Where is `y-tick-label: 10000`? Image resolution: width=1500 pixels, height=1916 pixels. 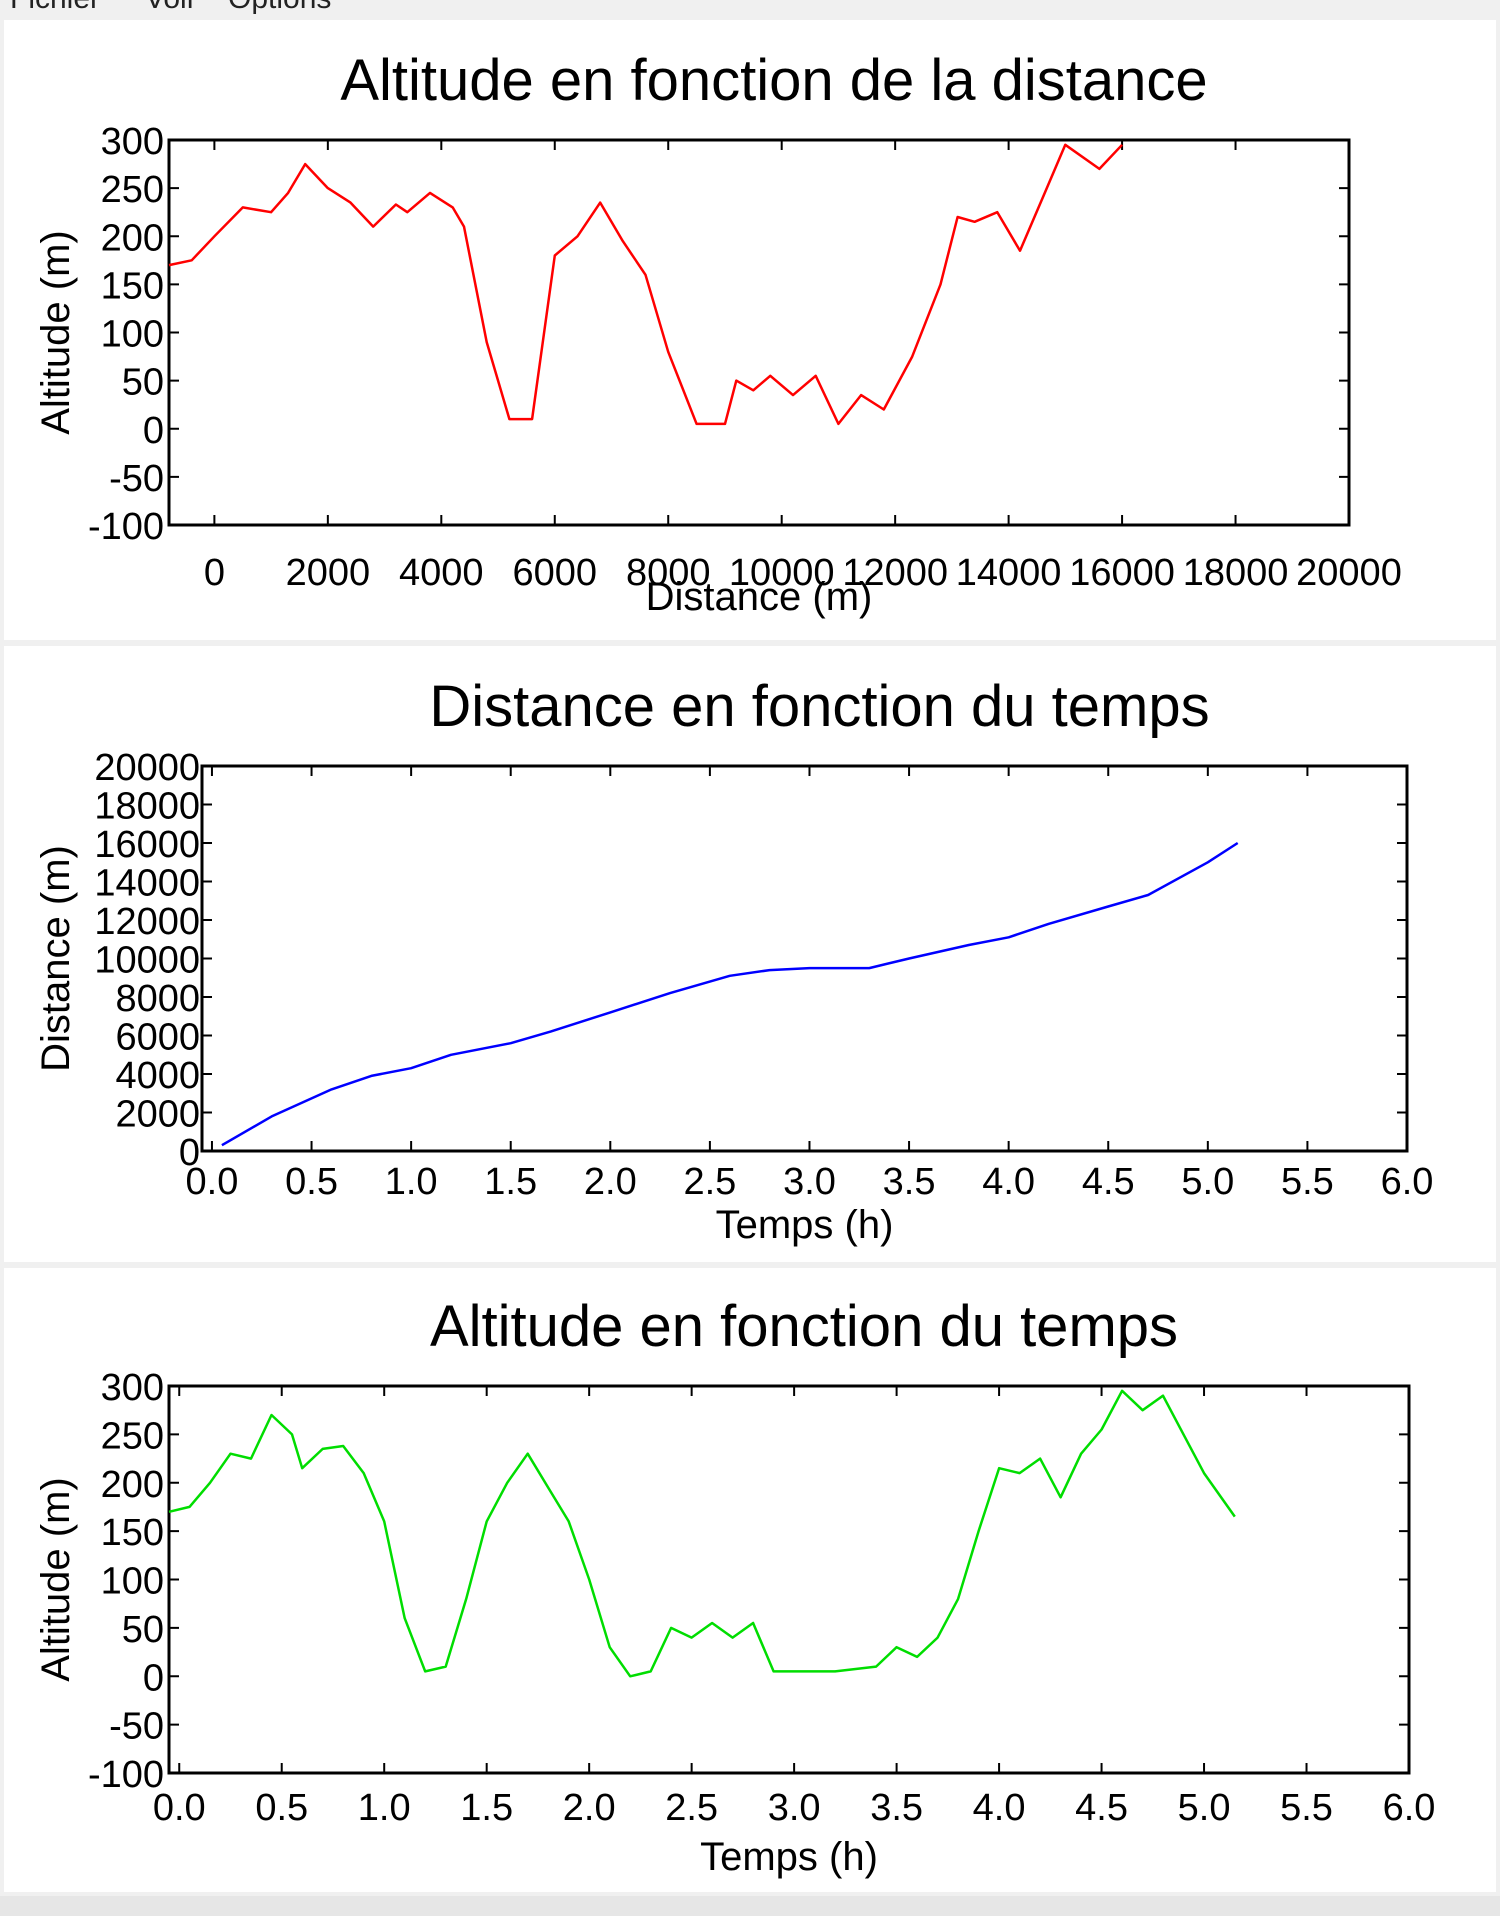
y-tick-label: 10000 is located at coordinates (147, 961).